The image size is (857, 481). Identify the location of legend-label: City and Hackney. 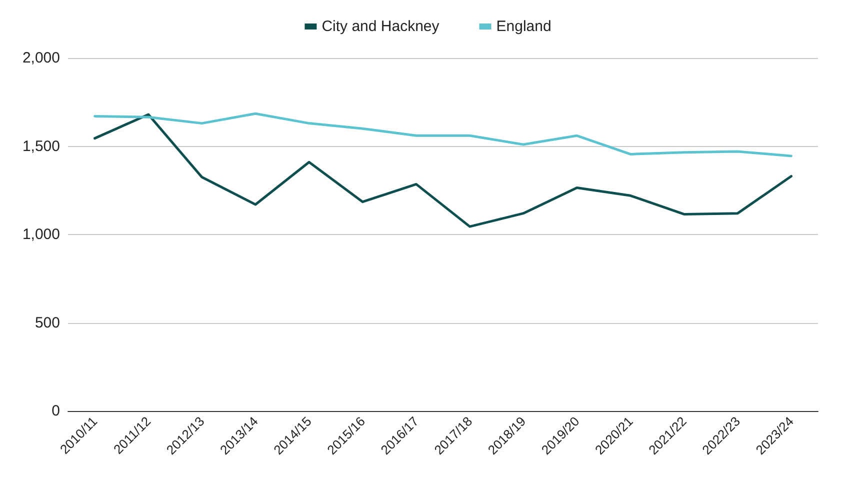
(381, 26).